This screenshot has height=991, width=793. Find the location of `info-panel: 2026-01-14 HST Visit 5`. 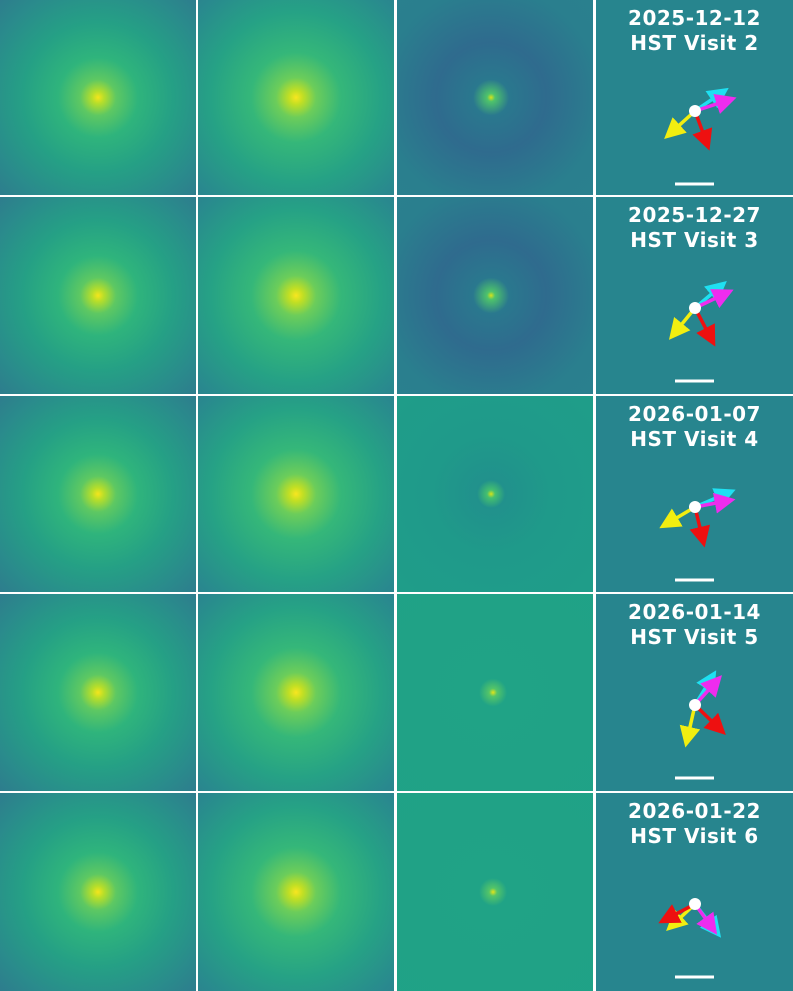

info-panel: 2026-01-14 HST Visit 5 is located at coordinates (694, 692).